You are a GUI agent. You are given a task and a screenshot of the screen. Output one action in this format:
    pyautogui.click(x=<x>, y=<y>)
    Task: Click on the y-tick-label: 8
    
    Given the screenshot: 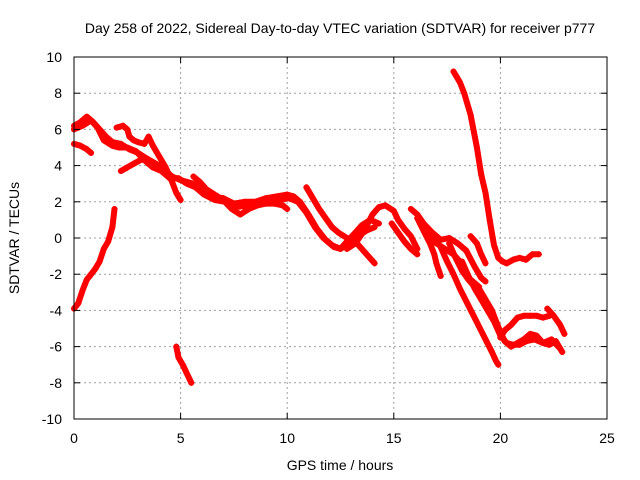 What is the action you would take?
    pyautogui.click(x=58, y=93)
    